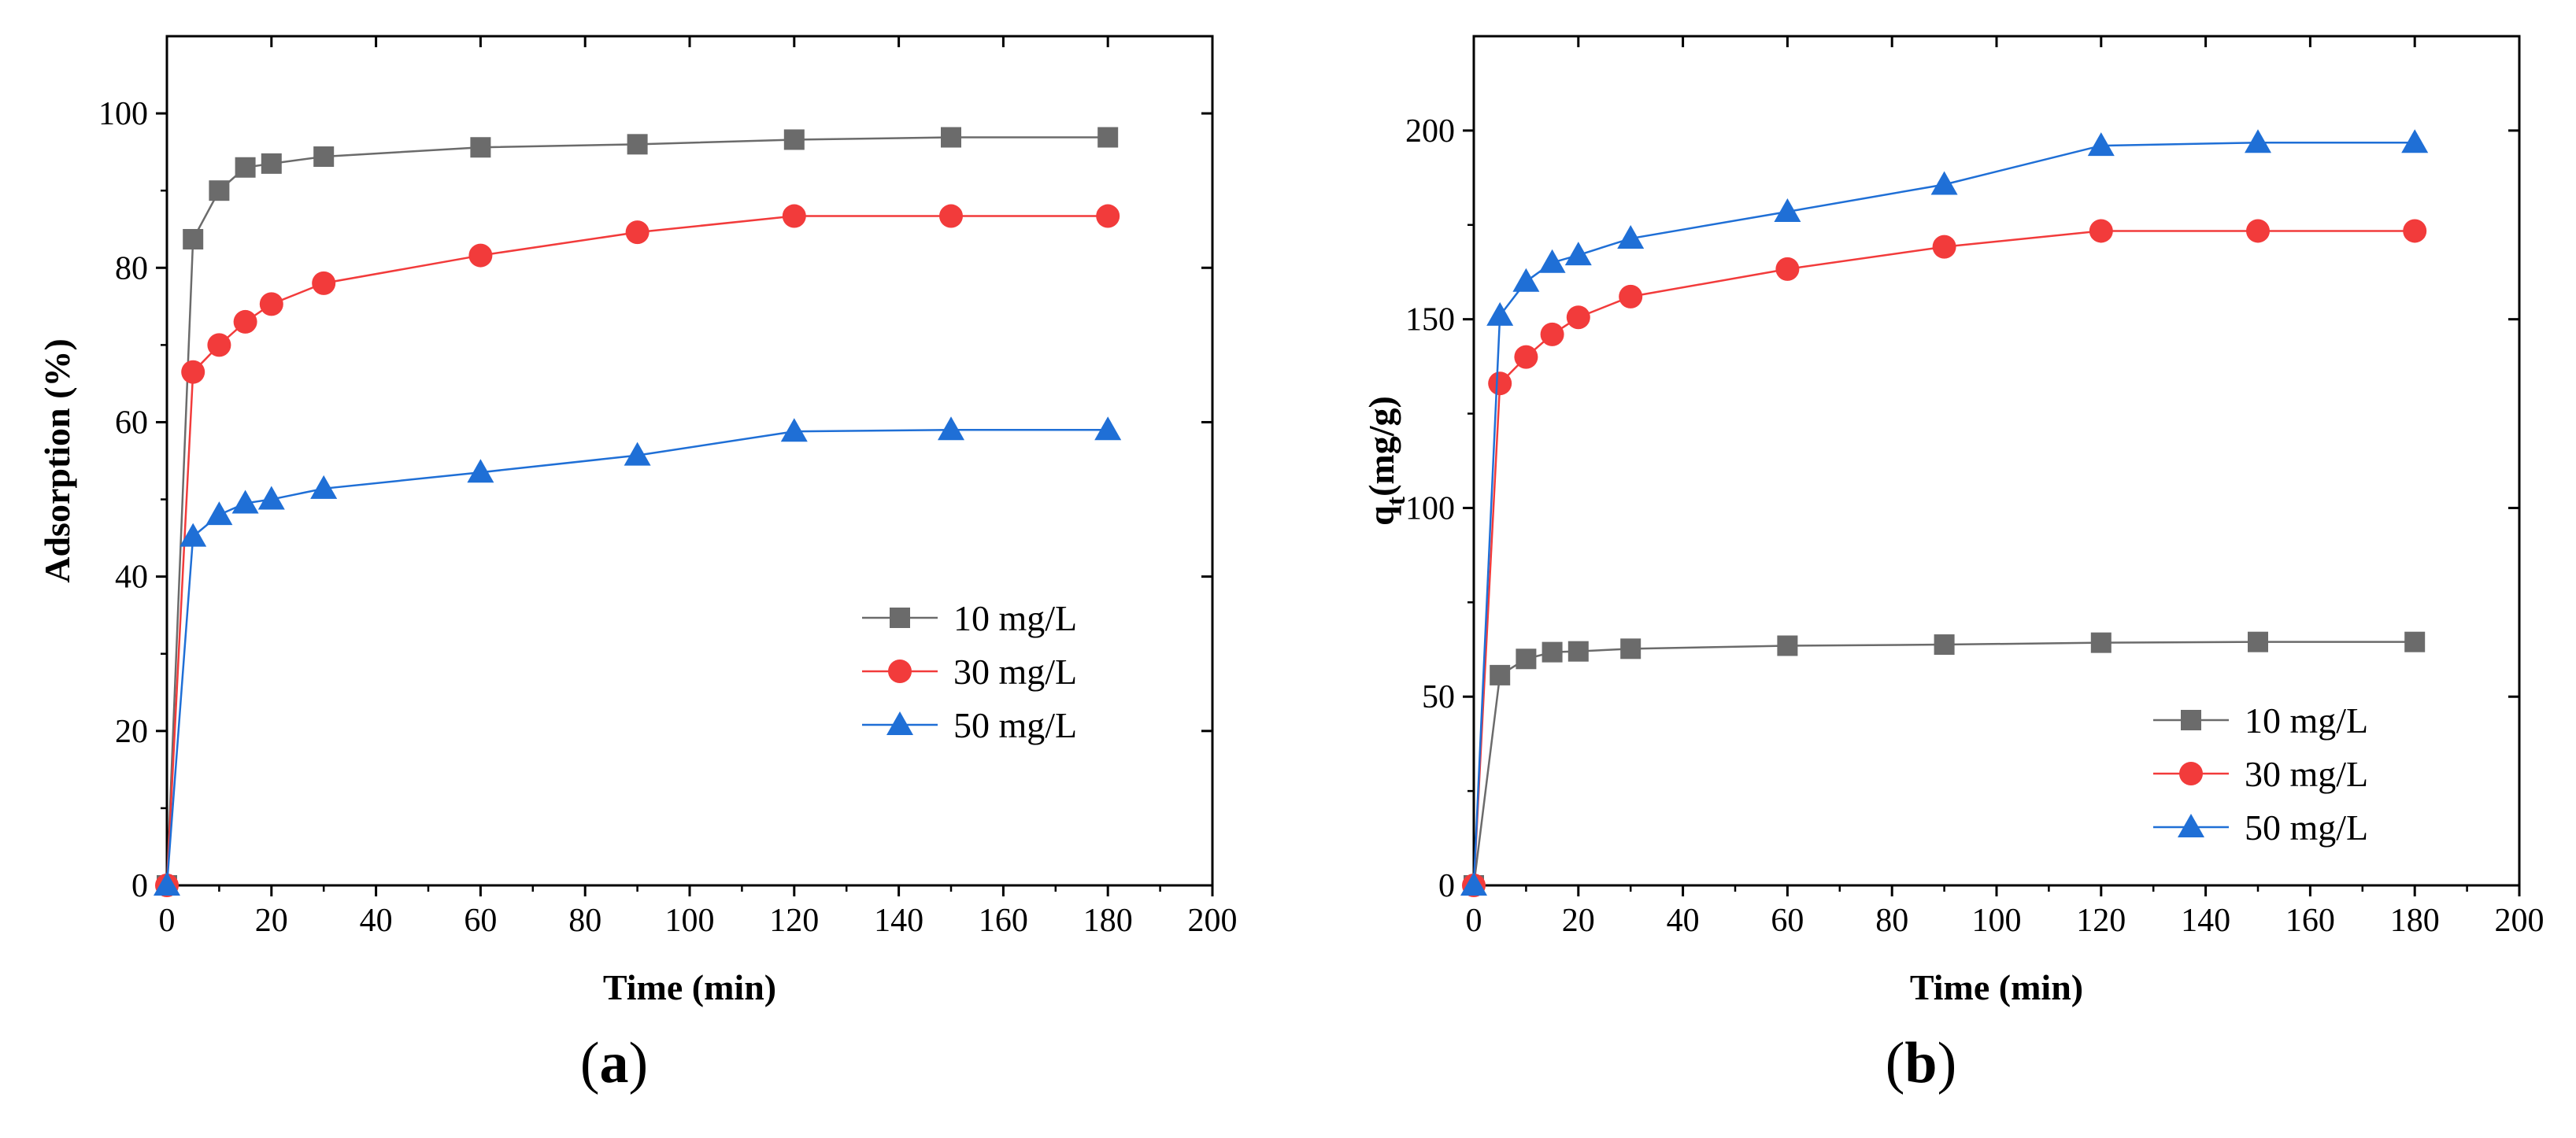  I want to click on x-tick-label: 120, so click(2101, 921).